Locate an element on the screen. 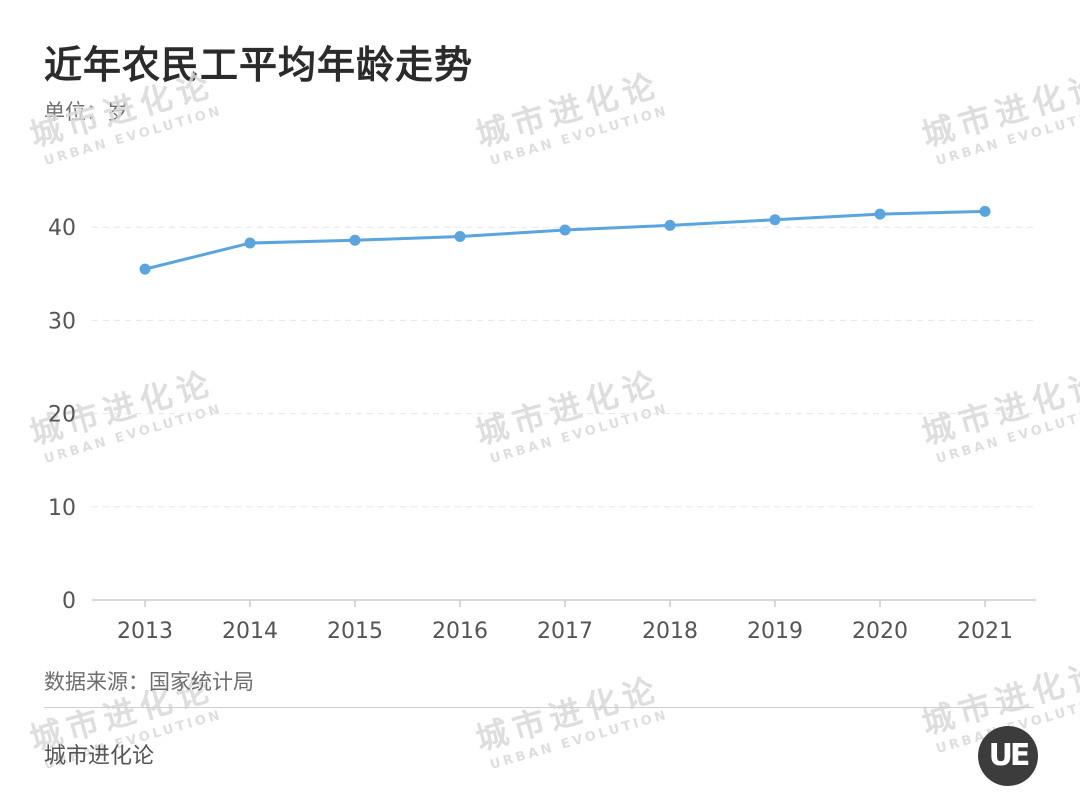  x-tick-label: 2017 is located at coordinates (565, 631).